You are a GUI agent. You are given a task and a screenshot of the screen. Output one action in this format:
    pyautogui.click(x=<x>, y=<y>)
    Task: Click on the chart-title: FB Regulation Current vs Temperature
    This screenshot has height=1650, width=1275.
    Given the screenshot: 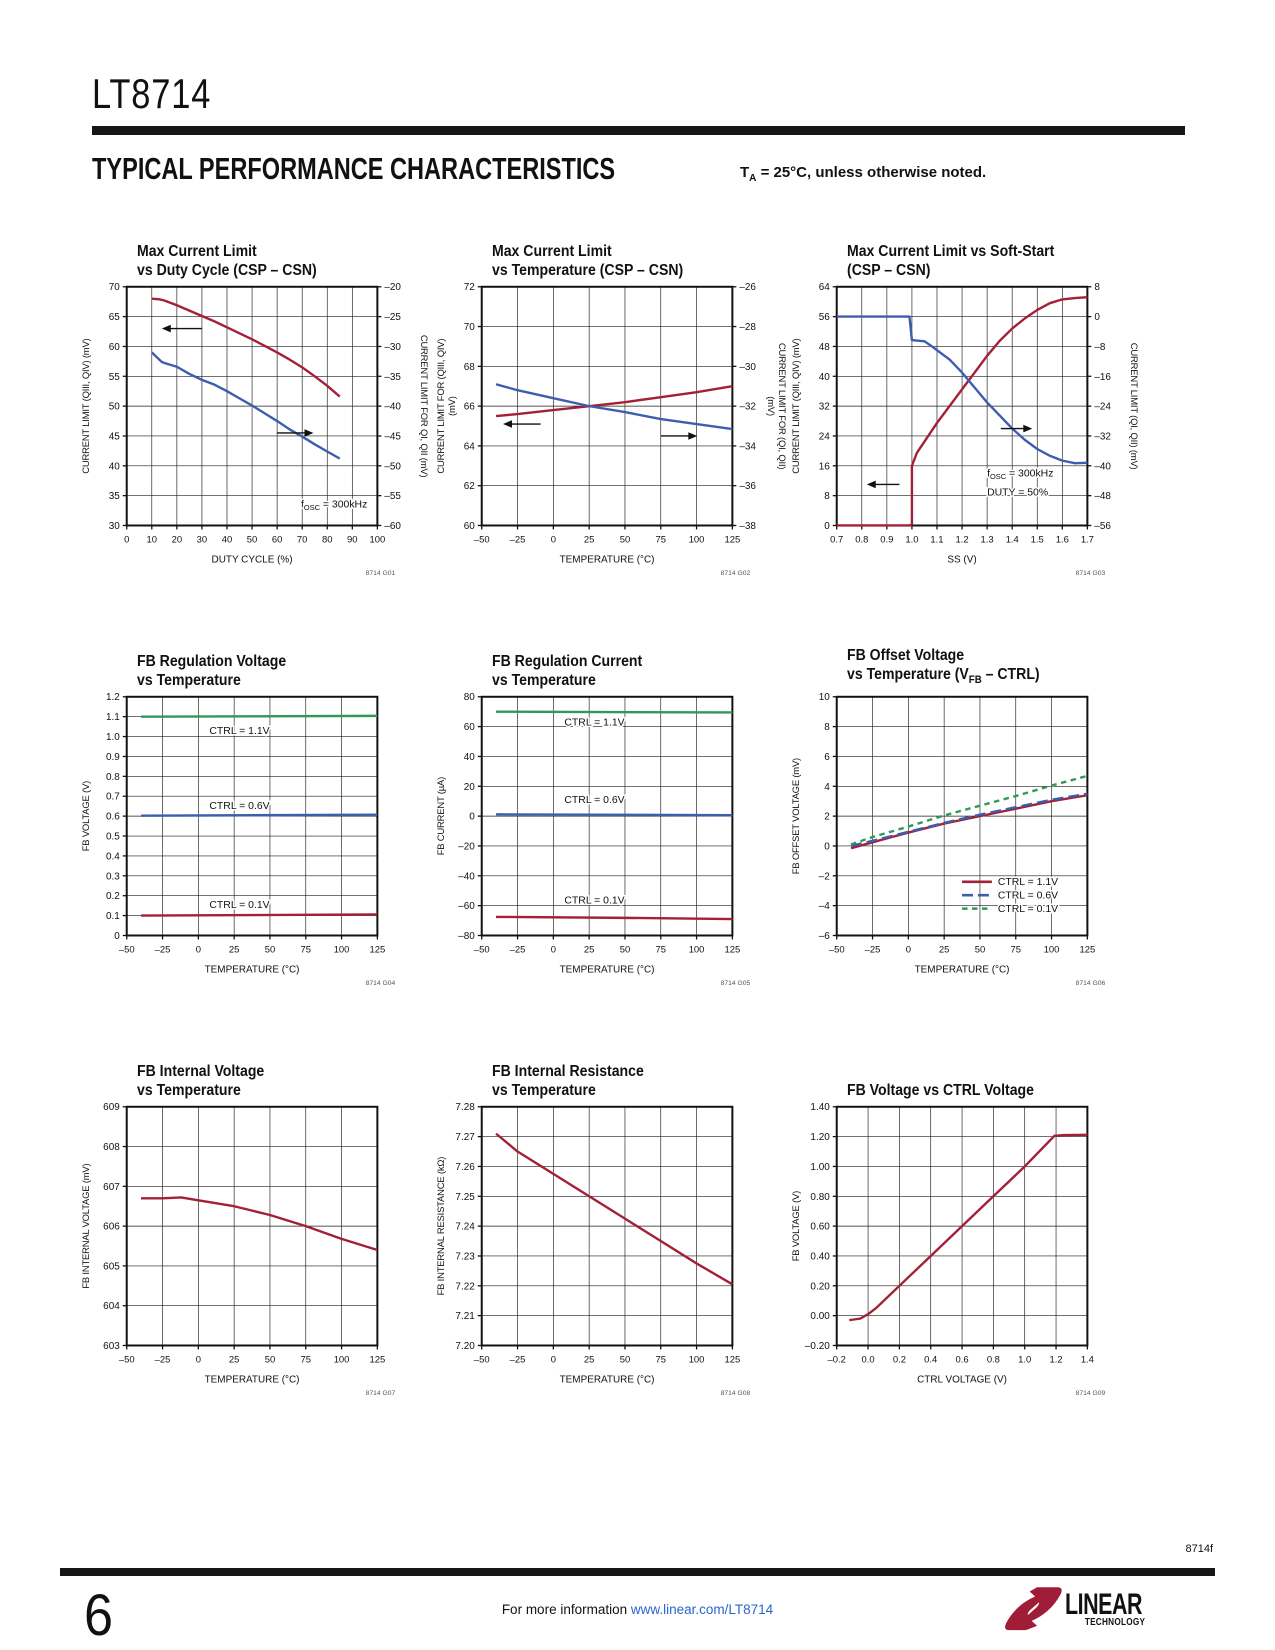 What is the action you would take?
    pyautogui.click(x=567, y=671)
    